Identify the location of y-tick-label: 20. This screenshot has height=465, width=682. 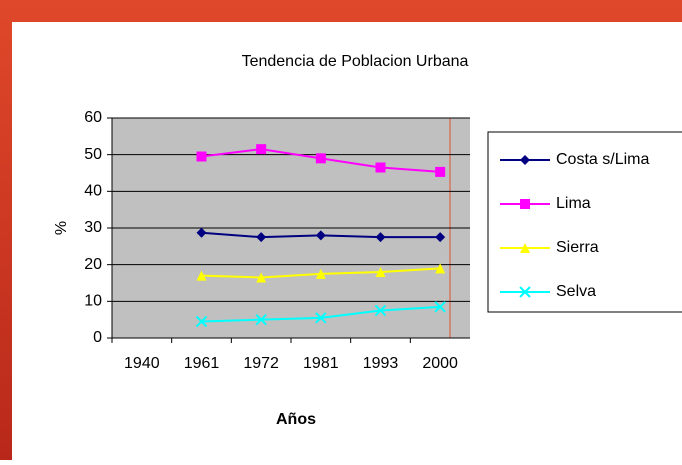
(93, 264).